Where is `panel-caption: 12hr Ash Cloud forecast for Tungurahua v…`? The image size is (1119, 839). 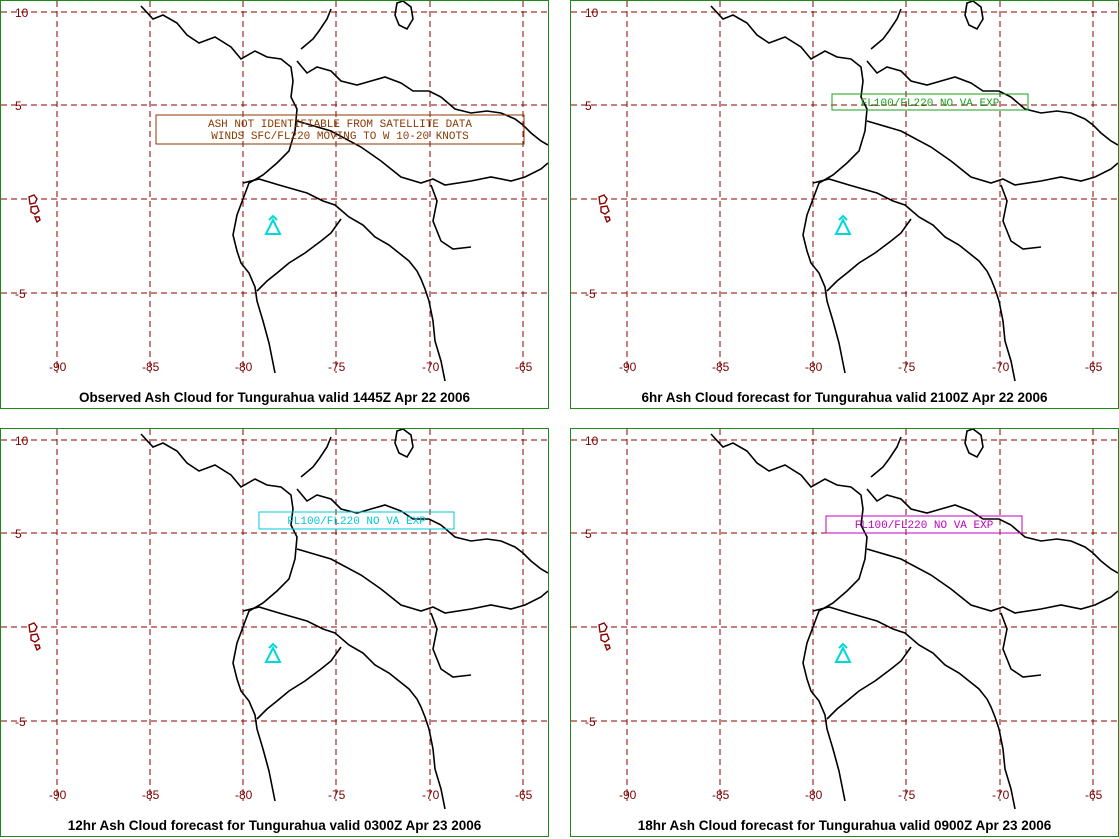
panel-caption: 12hr Ash Cloud forecast for Tungurahua v… is located at coordinates (274, 825).